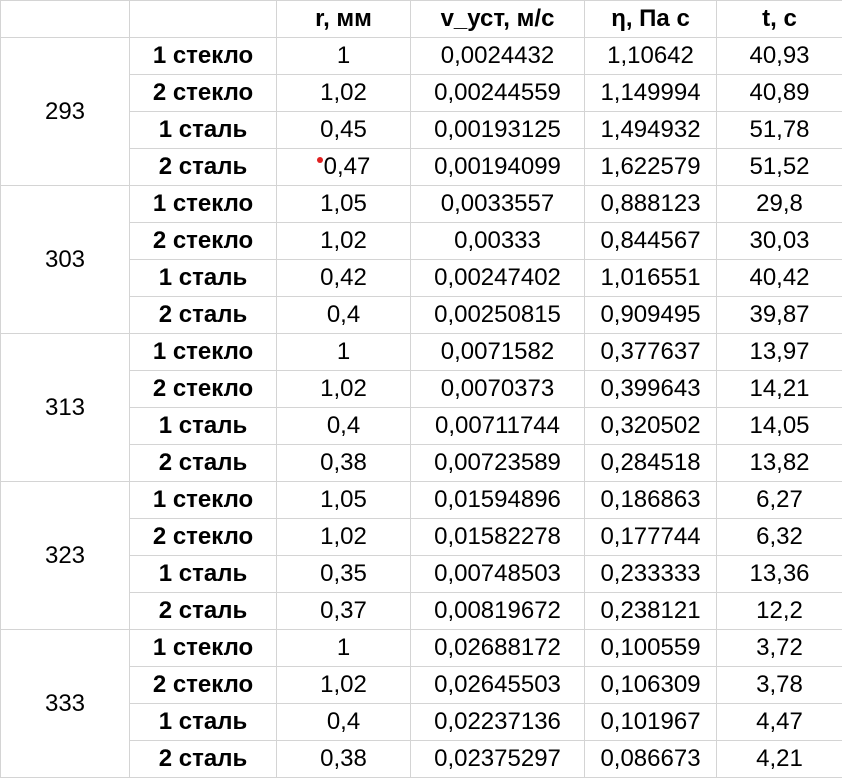  Describe the element at coordinates (498, 352) in the screenshot. I see `velocity-cell: 0,0071582` at that location.